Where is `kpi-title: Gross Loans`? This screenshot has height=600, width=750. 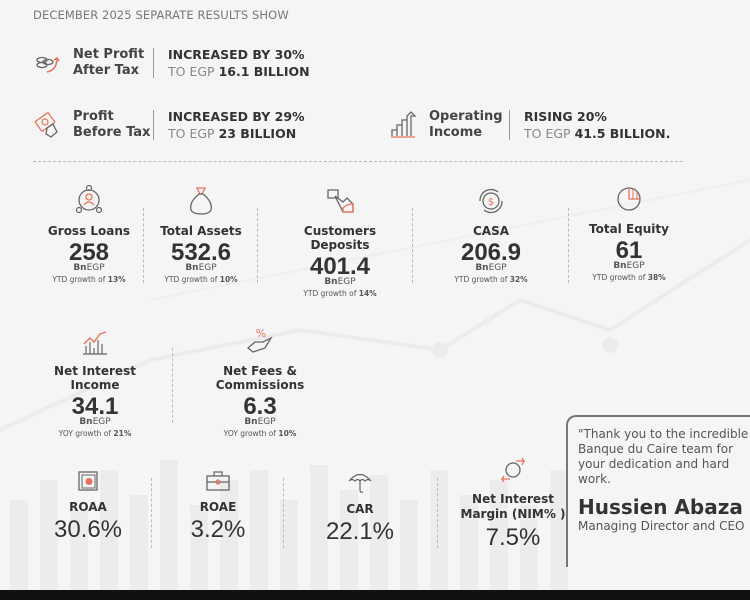 kpi-title: Gross Loans is located at coordinates (89, 231).